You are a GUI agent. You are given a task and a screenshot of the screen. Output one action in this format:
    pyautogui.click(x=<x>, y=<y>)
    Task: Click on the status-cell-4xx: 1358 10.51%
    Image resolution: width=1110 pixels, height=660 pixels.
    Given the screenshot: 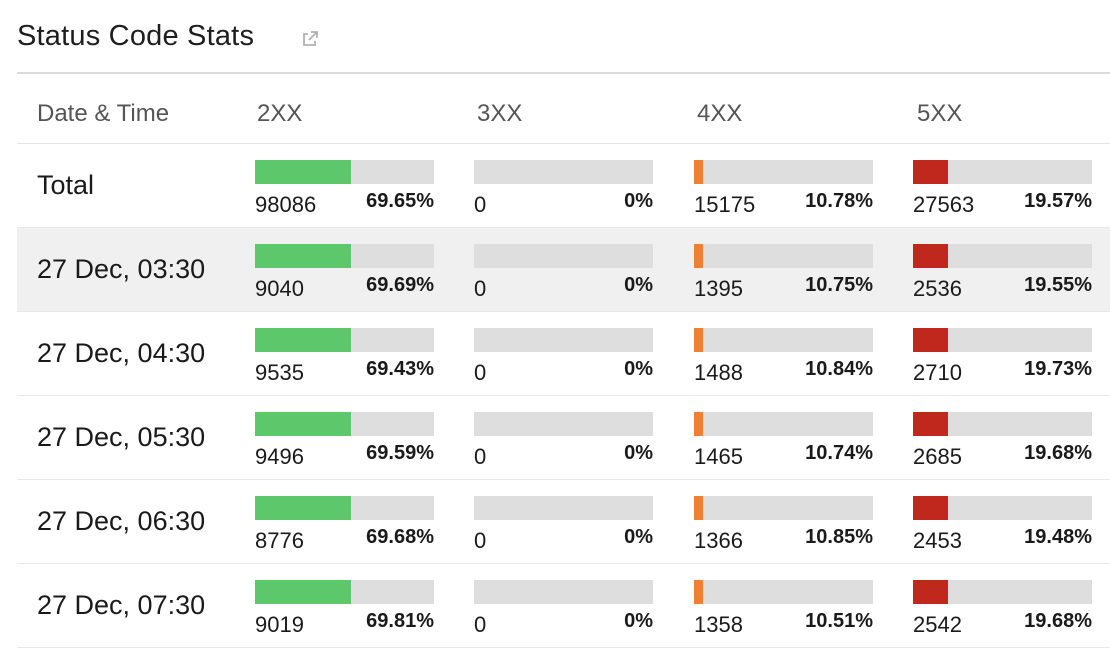 What is the action you would take?
    pyautogui.click(x=783, y=609)
    